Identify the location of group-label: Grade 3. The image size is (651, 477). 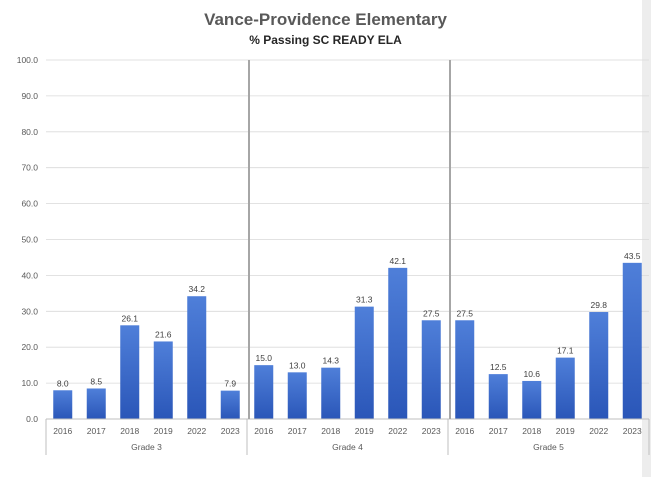
(146, 447).